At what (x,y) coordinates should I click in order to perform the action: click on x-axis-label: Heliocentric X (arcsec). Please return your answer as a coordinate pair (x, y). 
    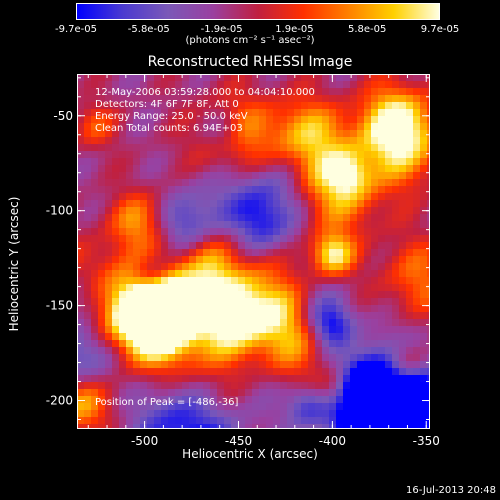
    Looking at the image, I should click on (250, 454).